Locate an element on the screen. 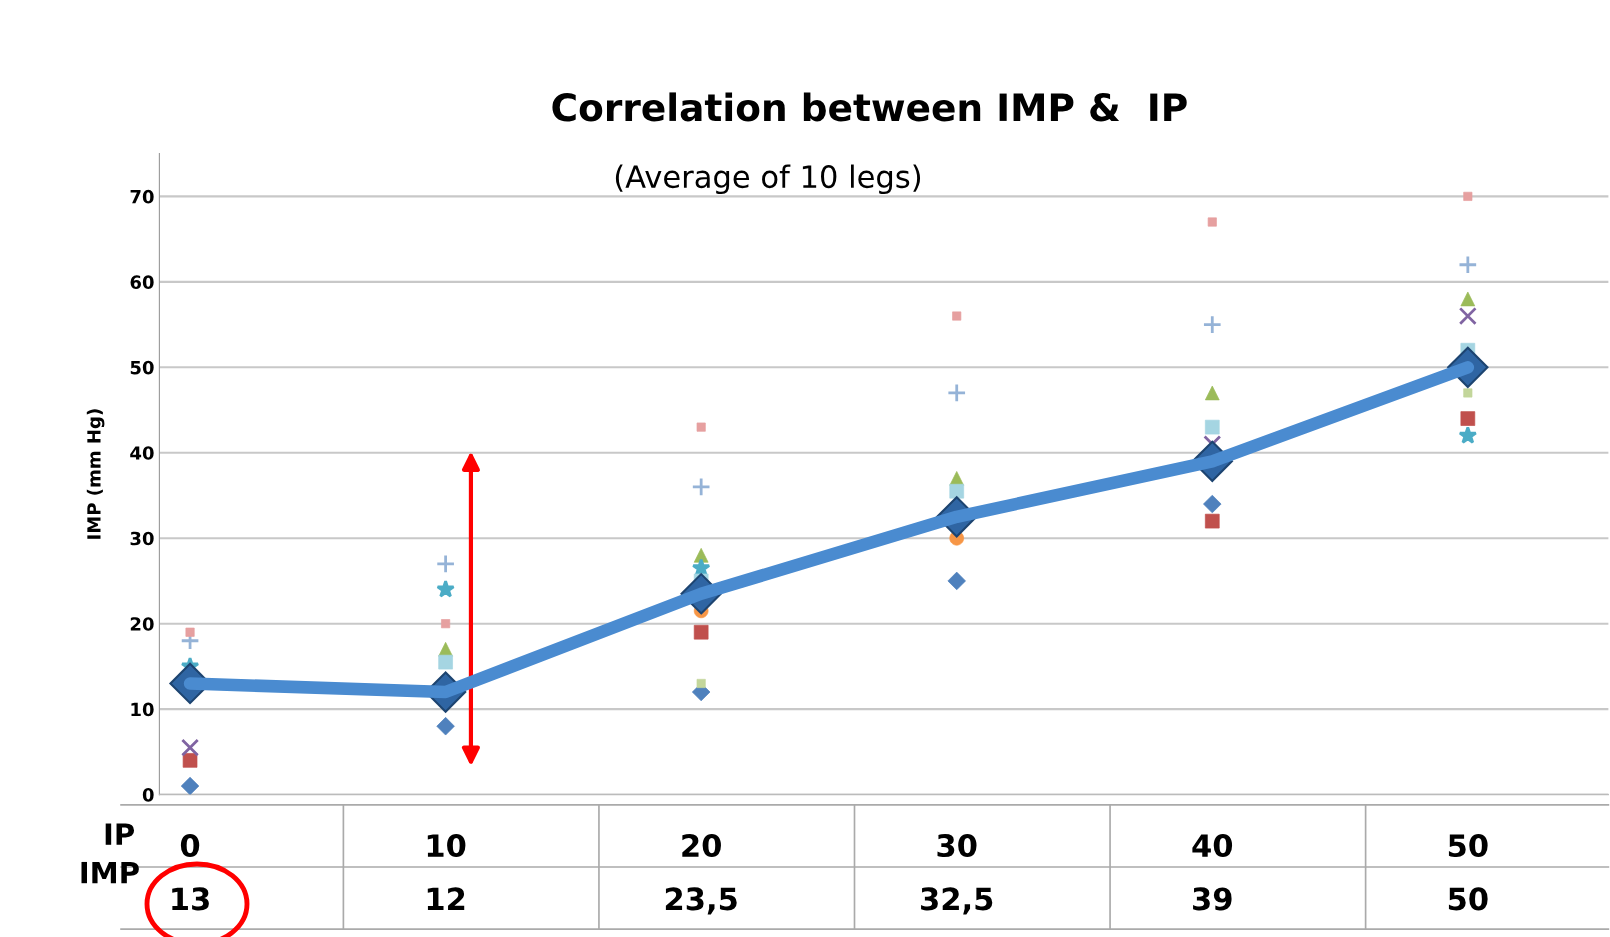 The image size is (1610, 937). data-label: 23,5 is located at coordinates (701, 901).